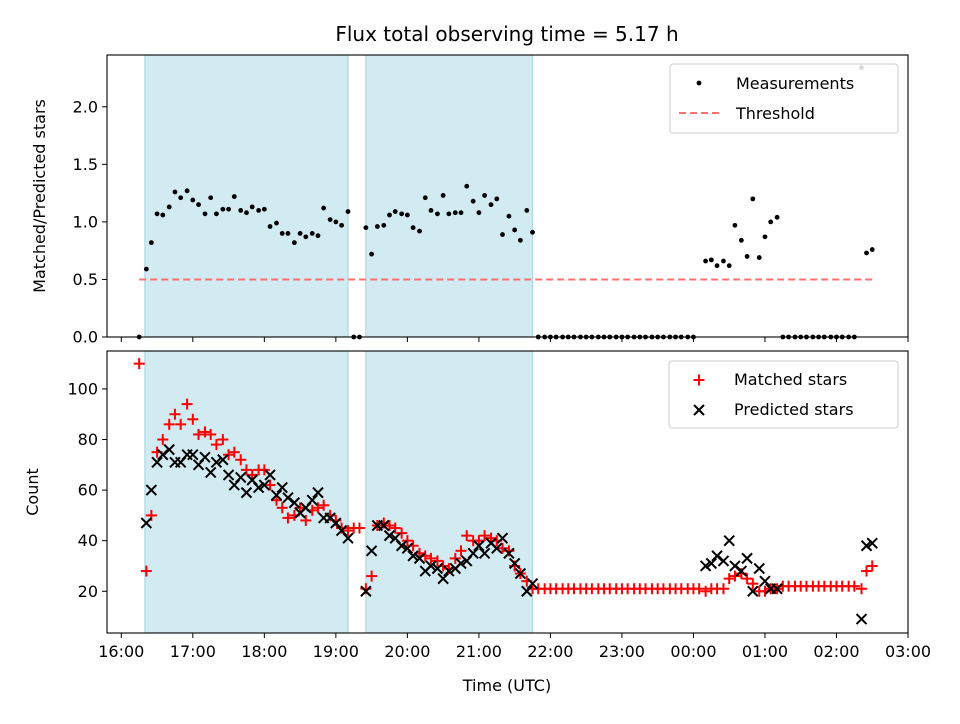  I want to click on y-tick-label: 2.0, so click(85, 106).